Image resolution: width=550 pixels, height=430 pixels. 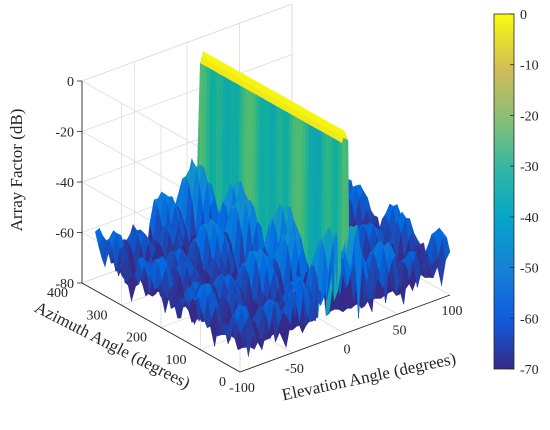 I want to click on y-tick-label: 100, so click(x=176, y=360).